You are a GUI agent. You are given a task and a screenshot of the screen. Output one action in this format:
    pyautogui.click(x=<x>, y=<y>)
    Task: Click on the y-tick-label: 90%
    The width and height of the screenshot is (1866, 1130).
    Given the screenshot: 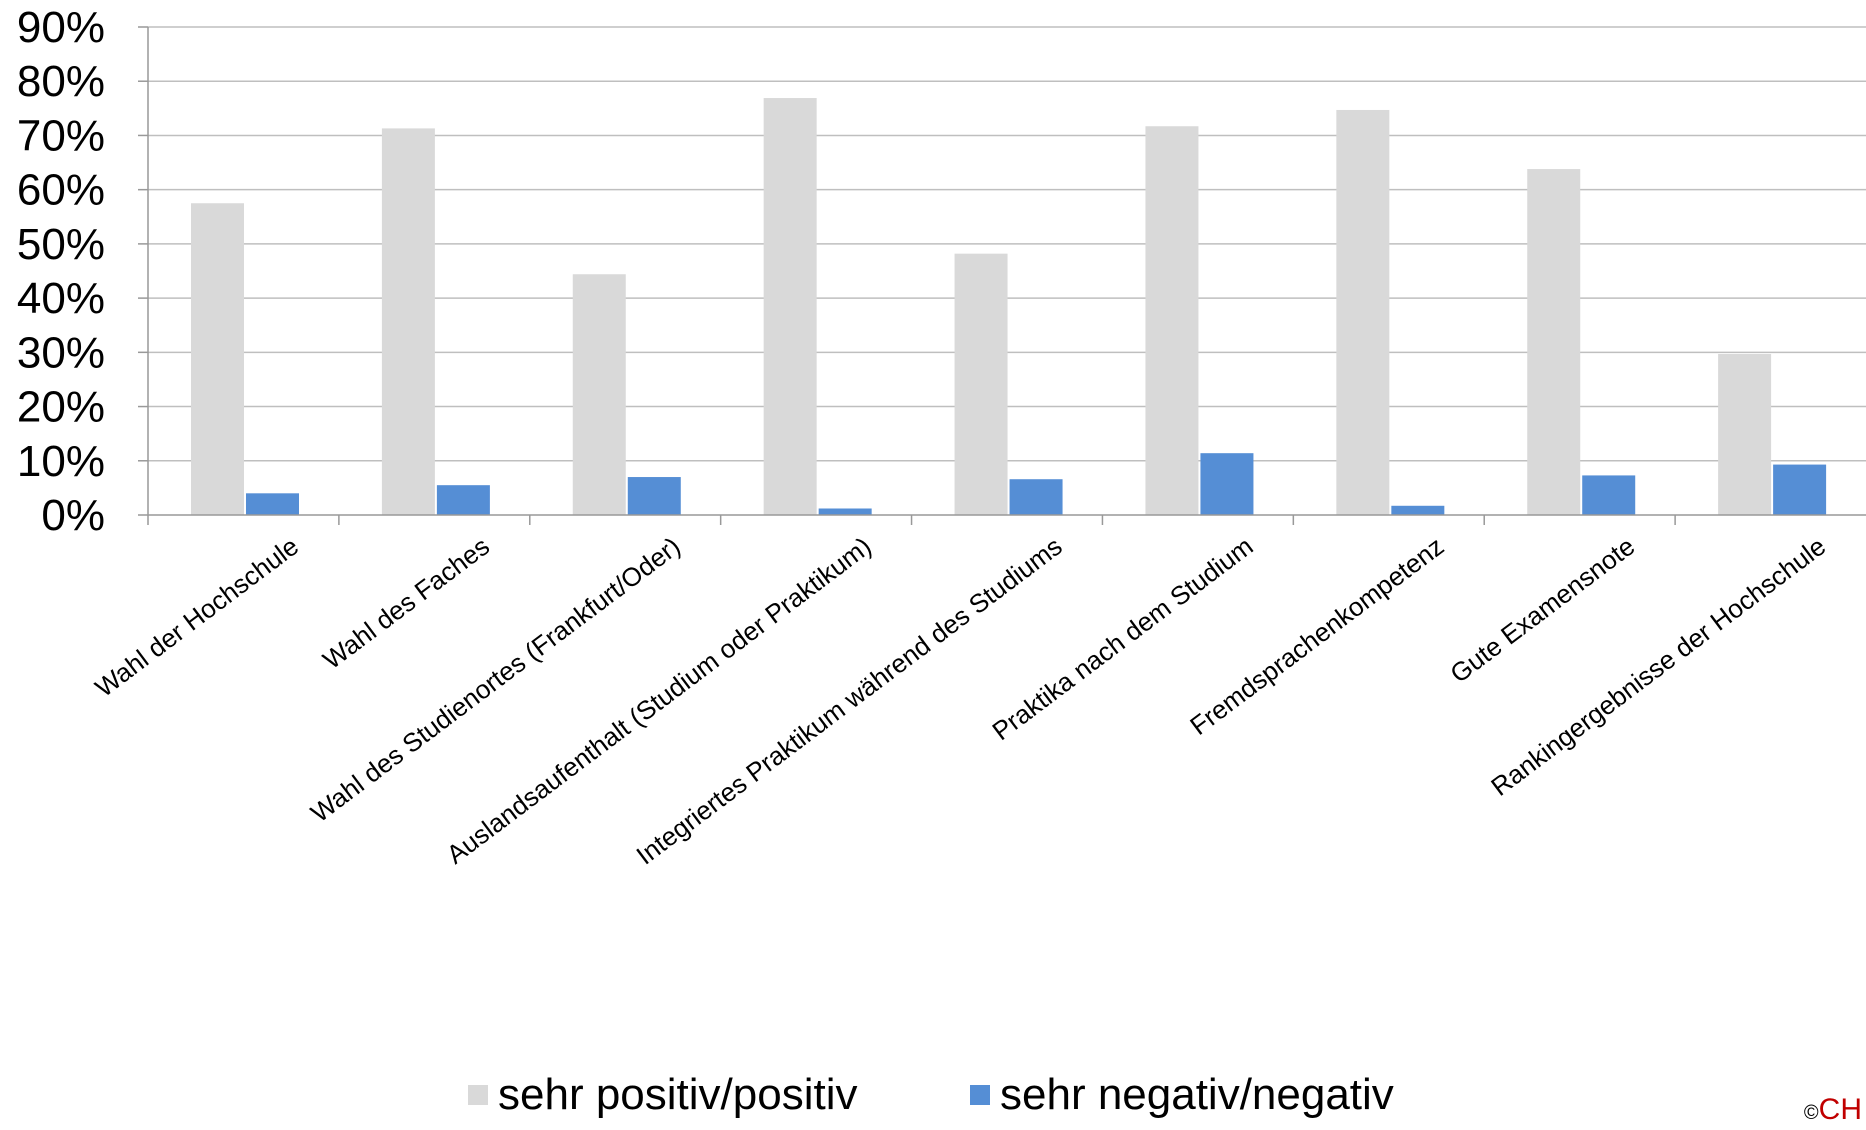 What is the action you would take?
    pyautogui.click(x=61, y=27)
    